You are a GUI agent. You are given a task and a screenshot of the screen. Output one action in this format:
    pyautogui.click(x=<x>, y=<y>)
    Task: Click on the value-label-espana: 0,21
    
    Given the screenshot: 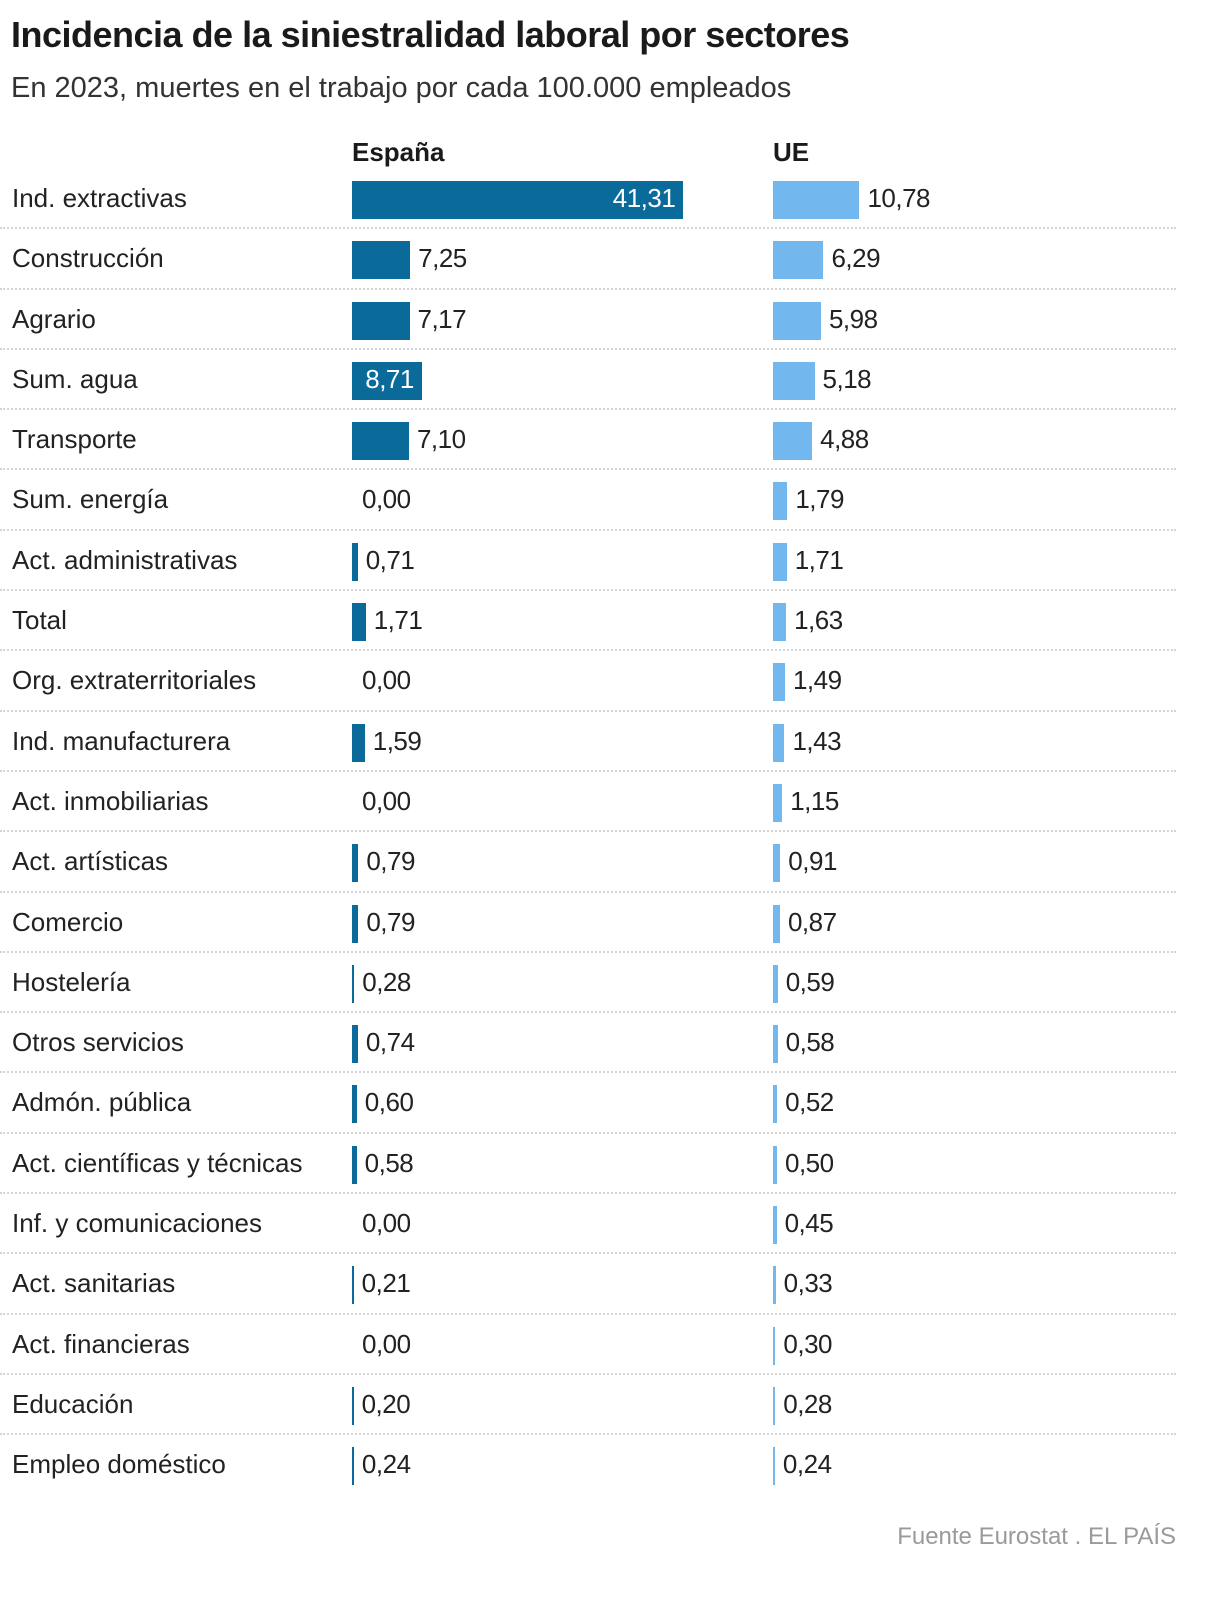 What is the action you would take?
    pyautogui.click(x=386, y=1283)
    